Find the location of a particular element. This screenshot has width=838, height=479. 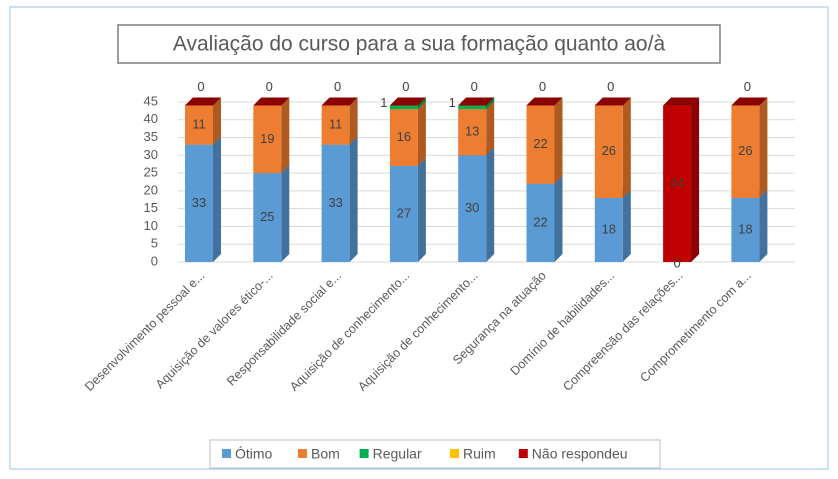

y-tick-label: 0 is located at coordinates (154, 260).